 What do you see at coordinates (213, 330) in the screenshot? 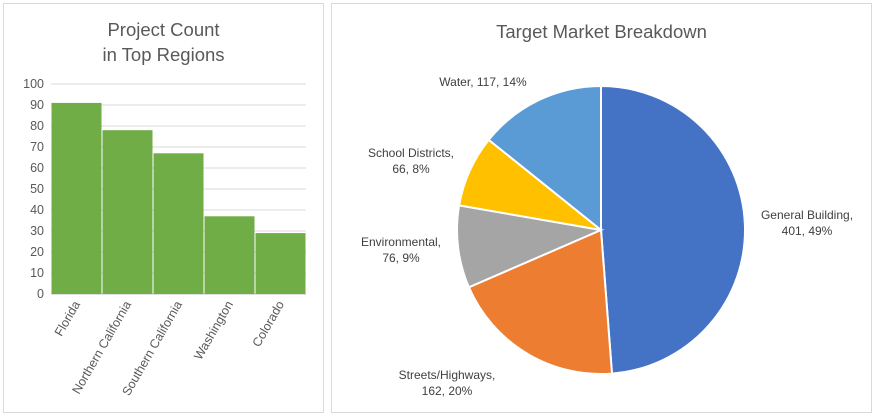
I see `x-tick-label: Washington` at bounding box center [213, 330].